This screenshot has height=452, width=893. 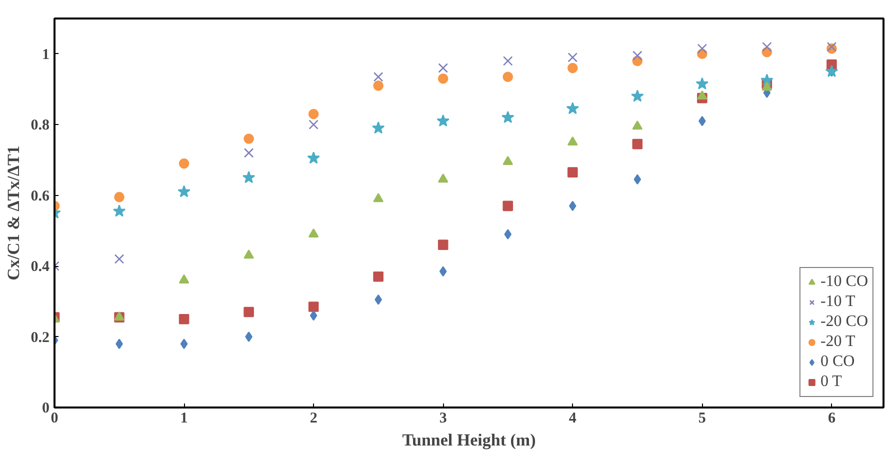 I want to click on x-axis-title: Tunnel Height (m), so click(x=469, y=440).